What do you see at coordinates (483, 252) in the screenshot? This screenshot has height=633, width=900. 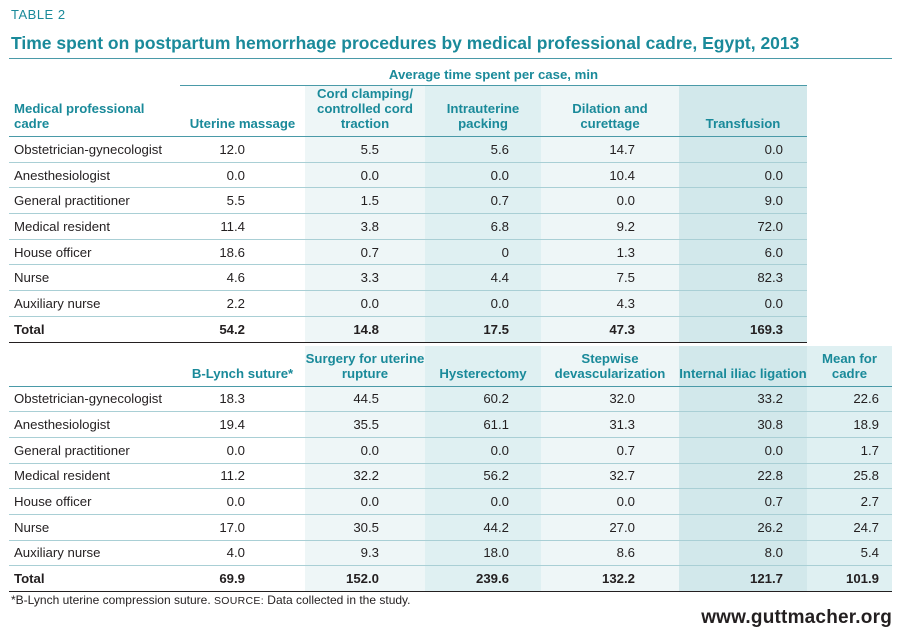 I see `value-cell: 0` at bounding box center [483, 252].